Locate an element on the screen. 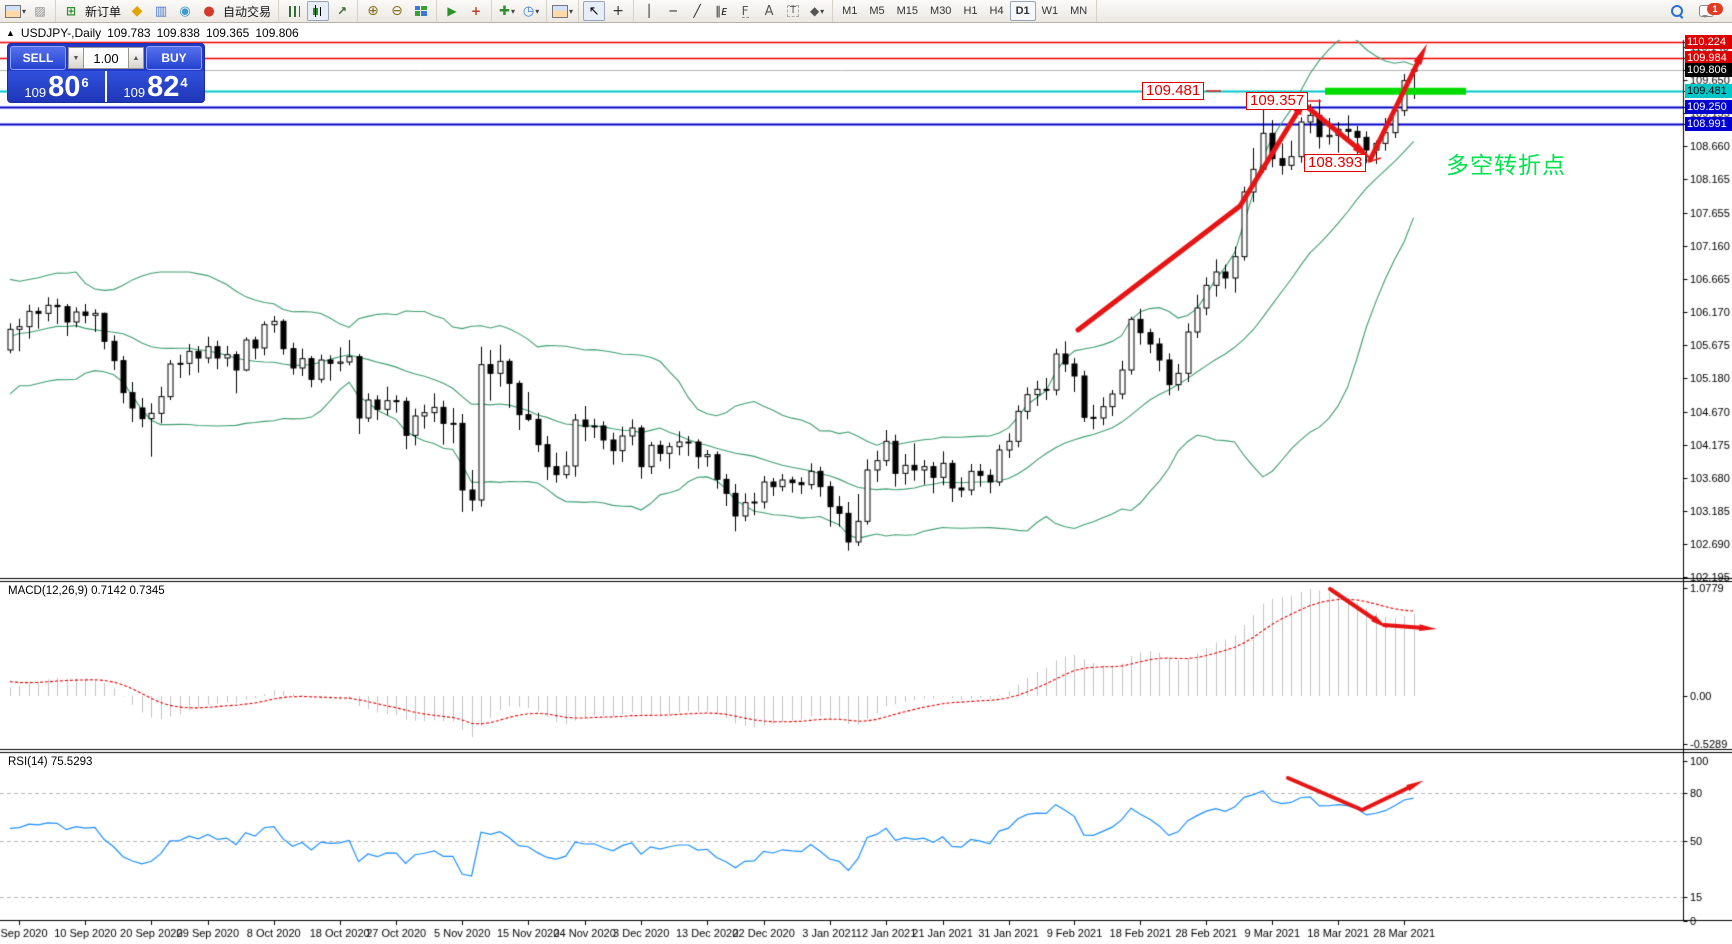 This screenshot has width=1732, height=944. chart-shift-button: + is located at coordinates (476, 11).